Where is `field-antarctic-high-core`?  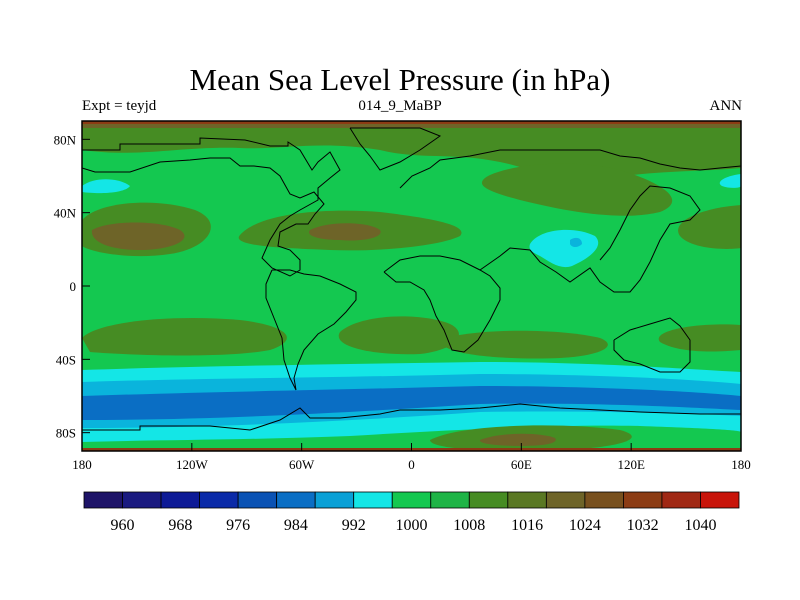
field-antarctic-high-core is located at coordinates (517, 439).